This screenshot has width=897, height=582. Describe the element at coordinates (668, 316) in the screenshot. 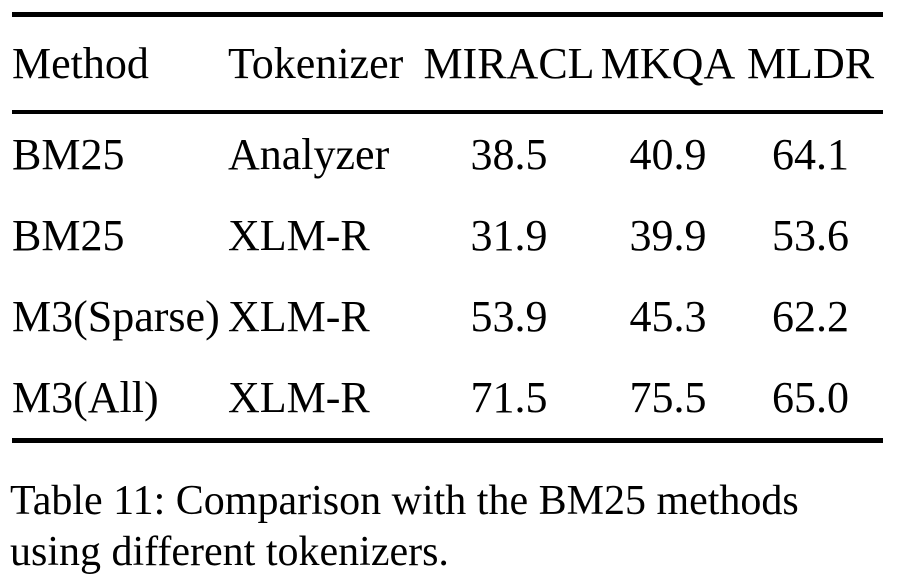

I see `cell-mkqa: 45.3` at that location.